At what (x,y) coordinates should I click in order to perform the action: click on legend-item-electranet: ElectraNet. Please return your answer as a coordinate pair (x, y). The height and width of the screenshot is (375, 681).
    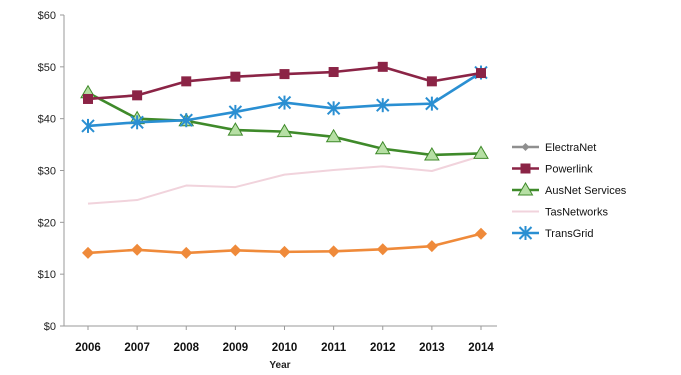
    Looking at the image, I should click on (554, 148).